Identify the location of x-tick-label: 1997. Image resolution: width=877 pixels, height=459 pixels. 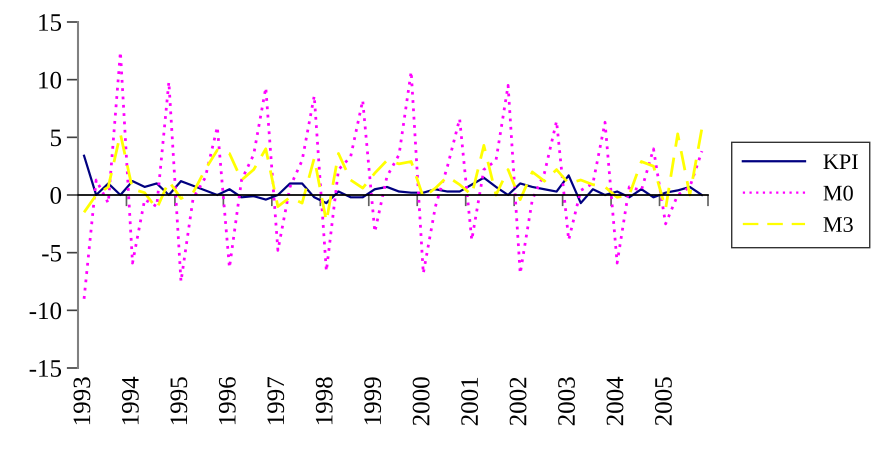
(275, 400).